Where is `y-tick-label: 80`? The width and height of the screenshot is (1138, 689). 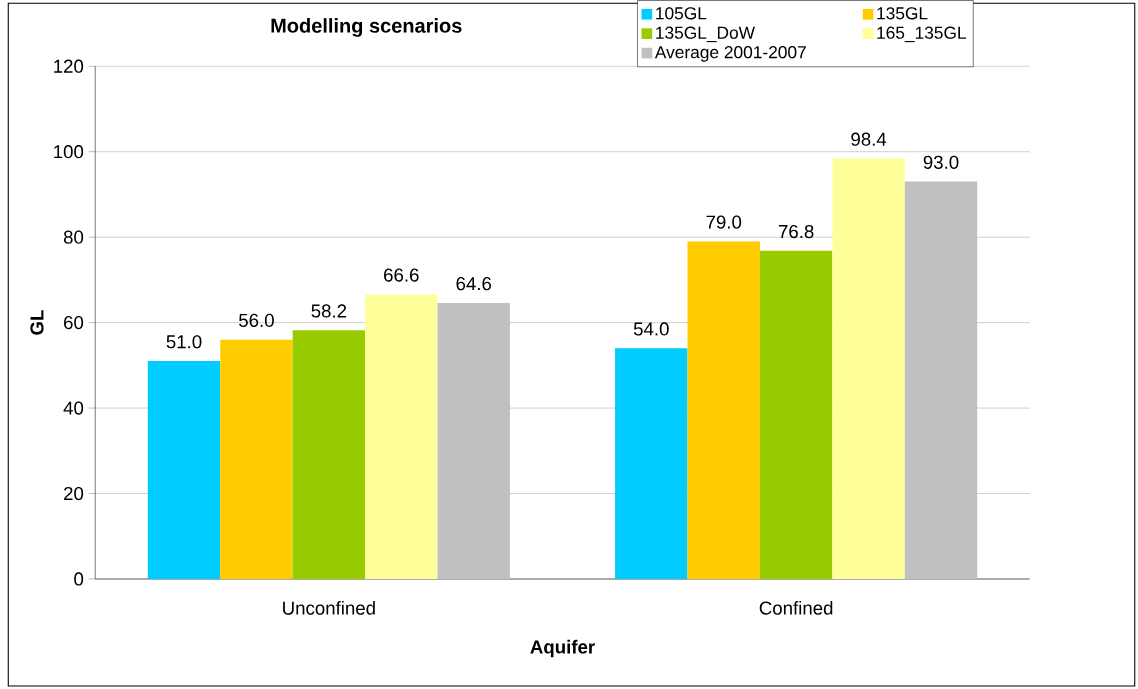
y-tick-label: 80 is located at coordinates (73, 237).